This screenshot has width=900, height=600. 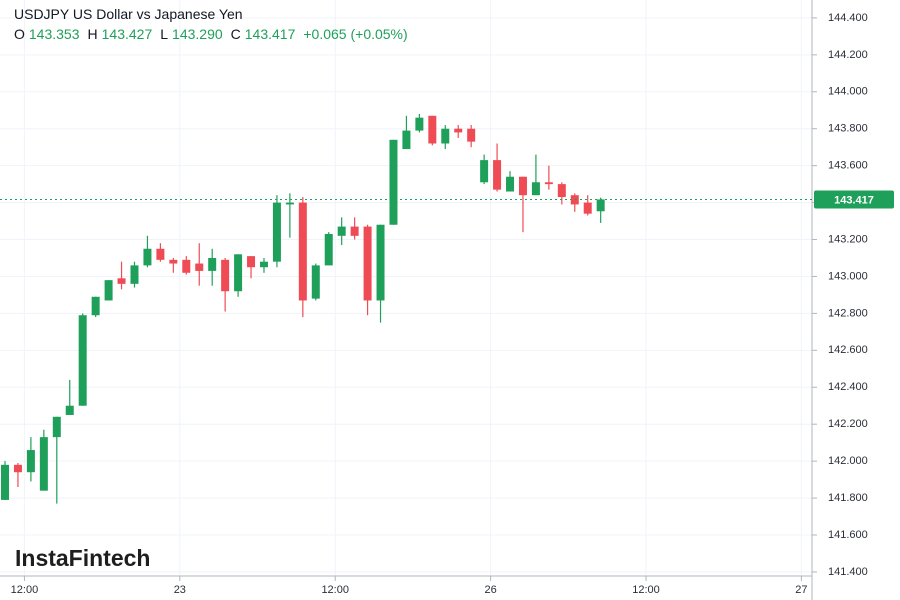 What do you see at coordinates (848, 498) in the screenshot?
I see `y-tick-label: 141.800` at bounding box center [848, 498].